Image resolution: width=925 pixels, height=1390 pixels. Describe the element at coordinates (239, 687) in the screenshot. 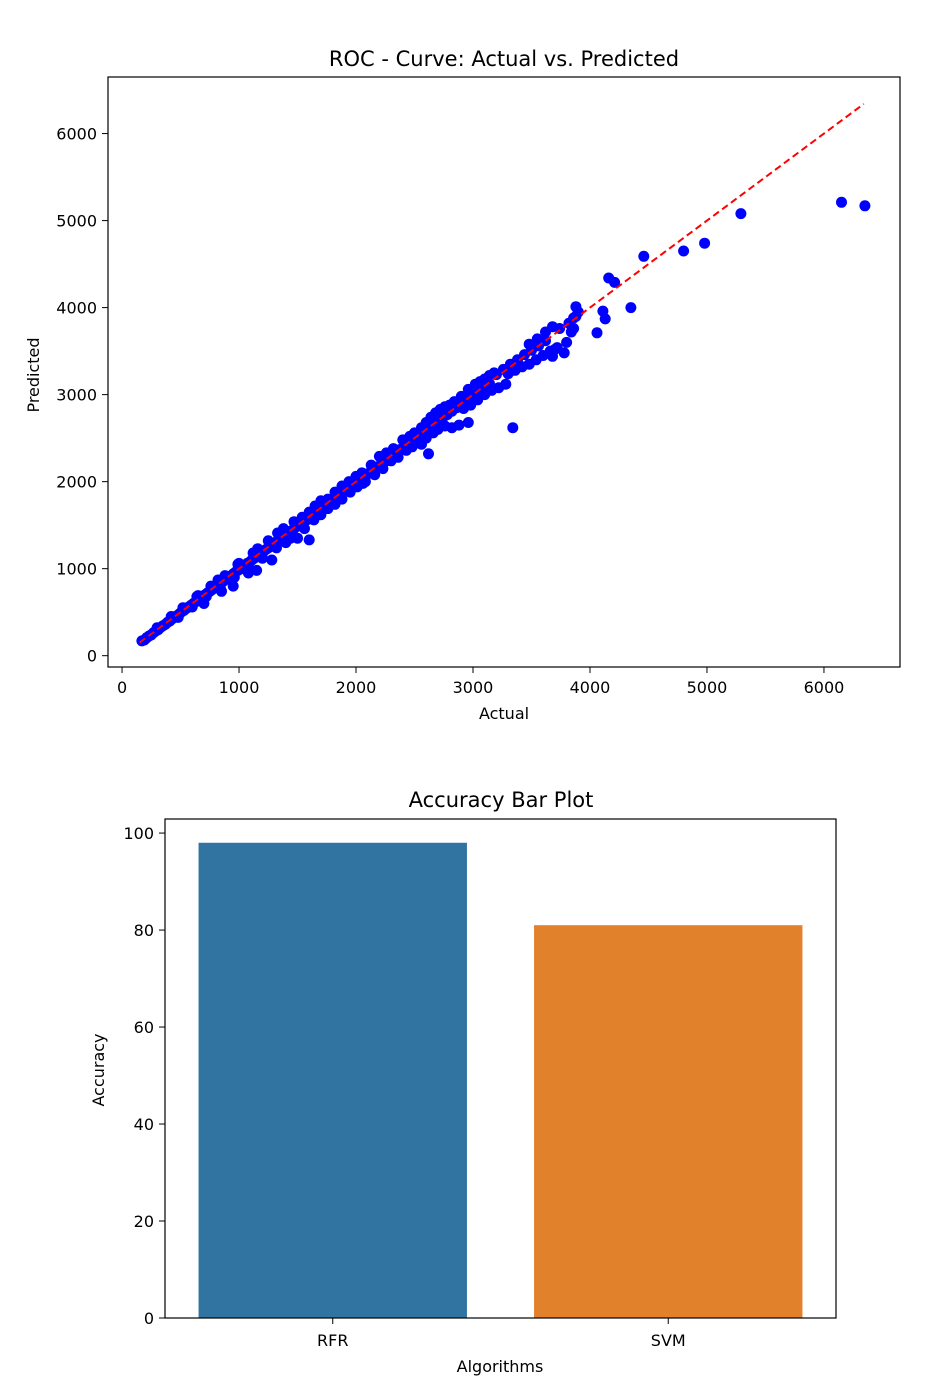

I see `x-tick-label: 1000` at that location.